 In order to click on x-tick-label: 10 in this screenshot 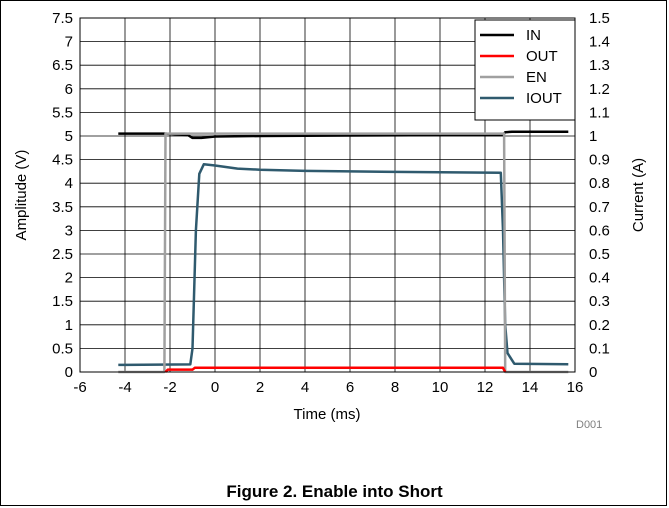, I will do `click(440, 387)`.